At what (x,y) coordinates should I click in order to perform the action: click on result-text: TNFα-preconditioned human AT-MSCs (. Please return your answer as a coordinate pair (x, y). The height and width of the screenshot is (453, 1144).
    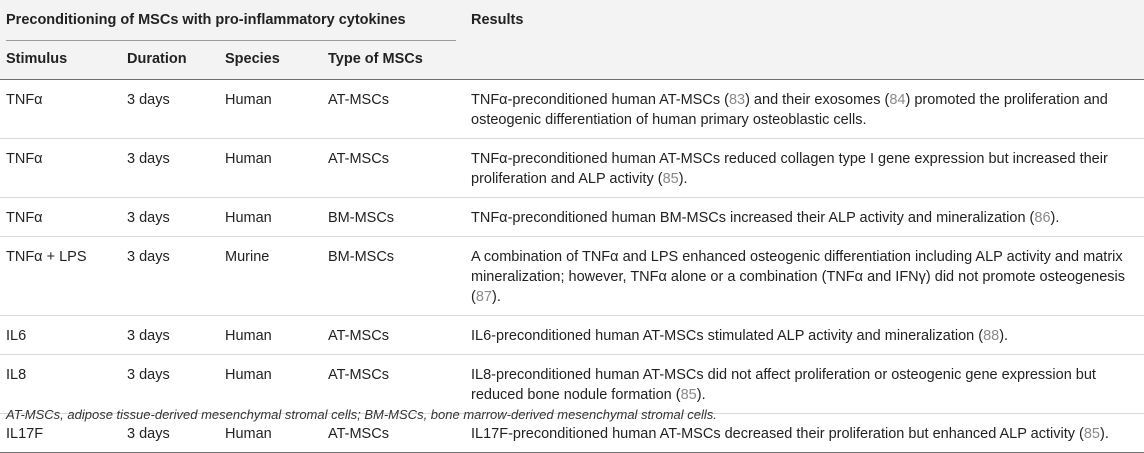
    Looking at the image, I should click on (600, 99).